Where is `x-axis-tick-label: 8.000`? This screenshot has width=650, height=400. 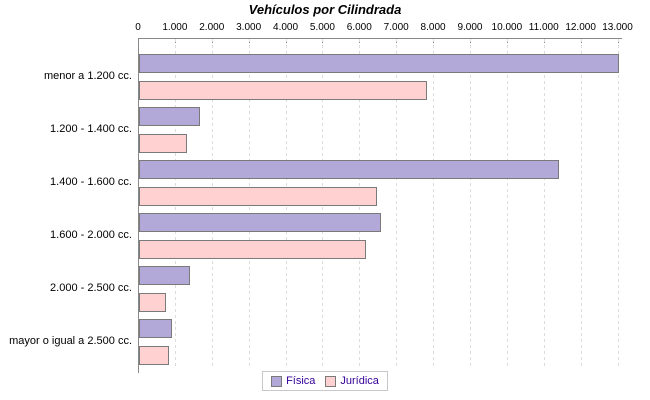
x-axis-tick-label: 8.000 is located at coordinates (433, 27).